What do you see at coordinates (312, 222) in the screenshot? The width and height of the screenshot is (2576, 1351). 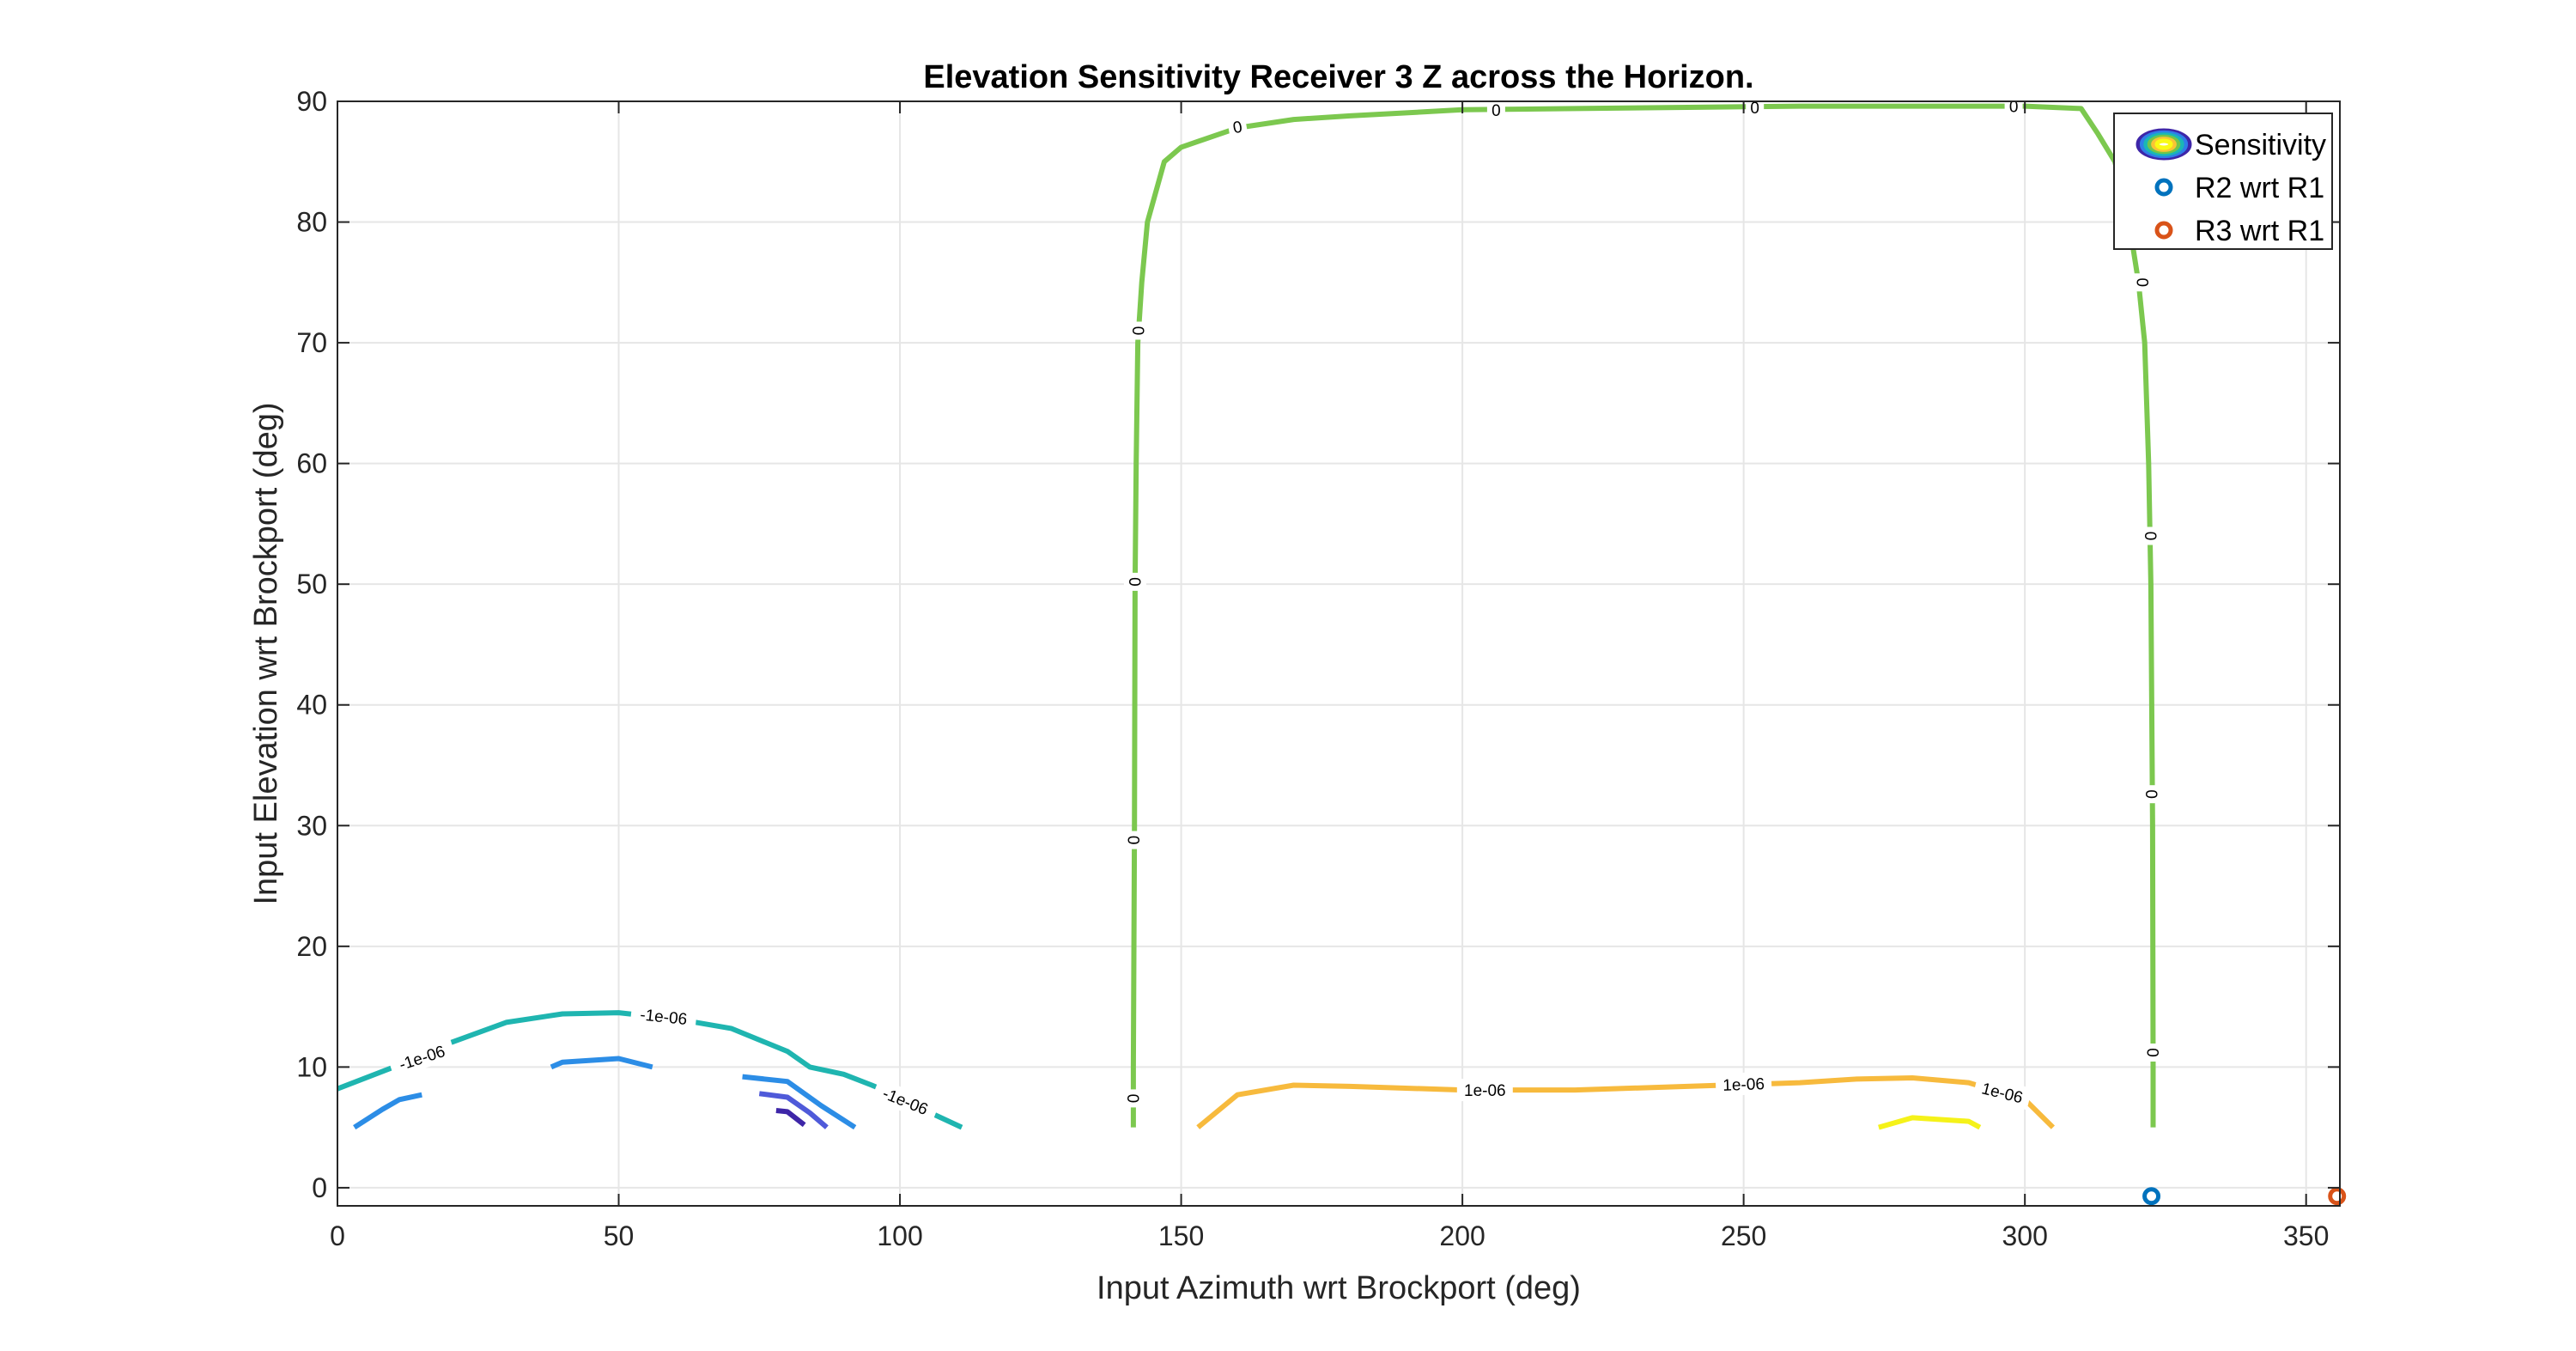 I see `y-tick-label: 80` at bounding box center [312, 222].